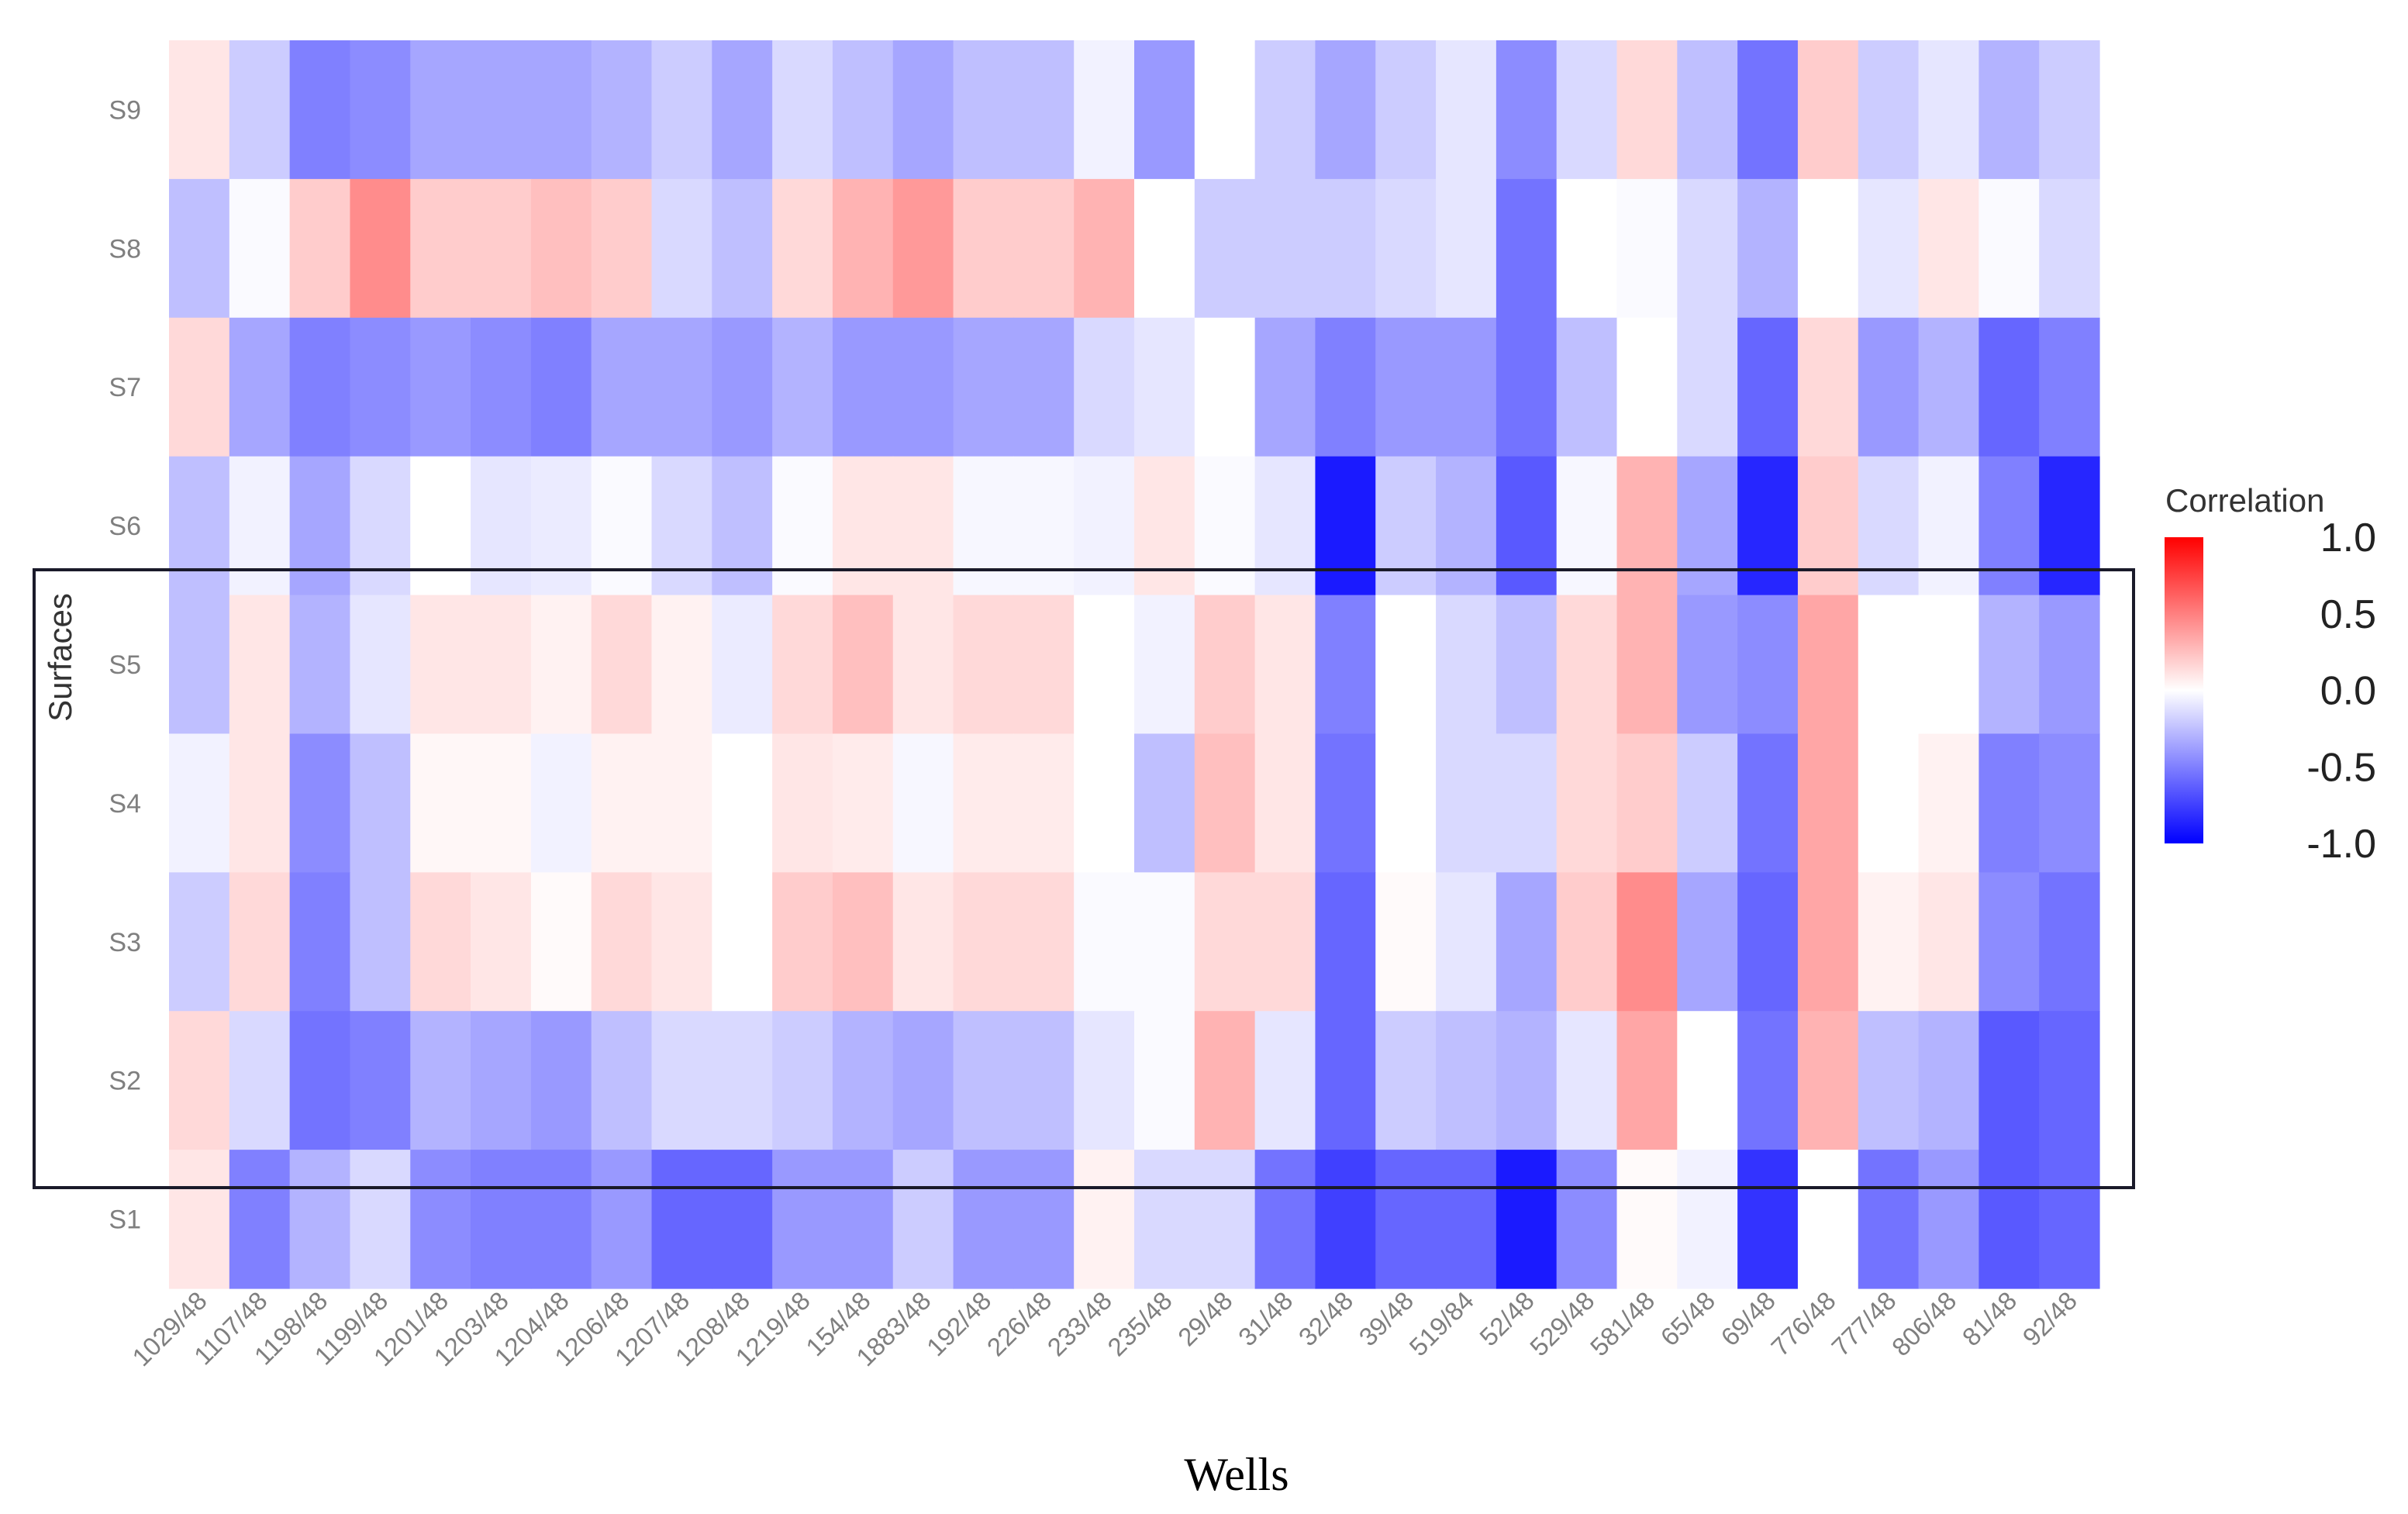 The width and height of the screenshot is (2408, 1514). I want to click on y-tick-label: S8, so click(125, 249).